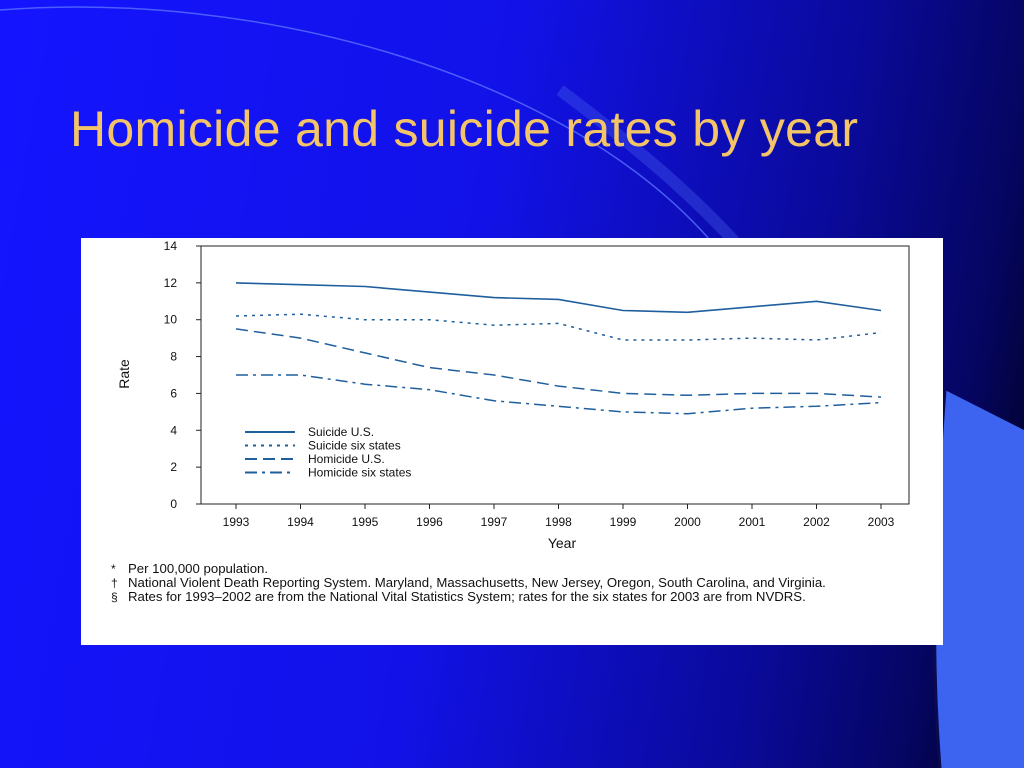 The height and width of the screenshot is (768, 1024). I want to click on x-tick-label: 1997, so click(494, 522).